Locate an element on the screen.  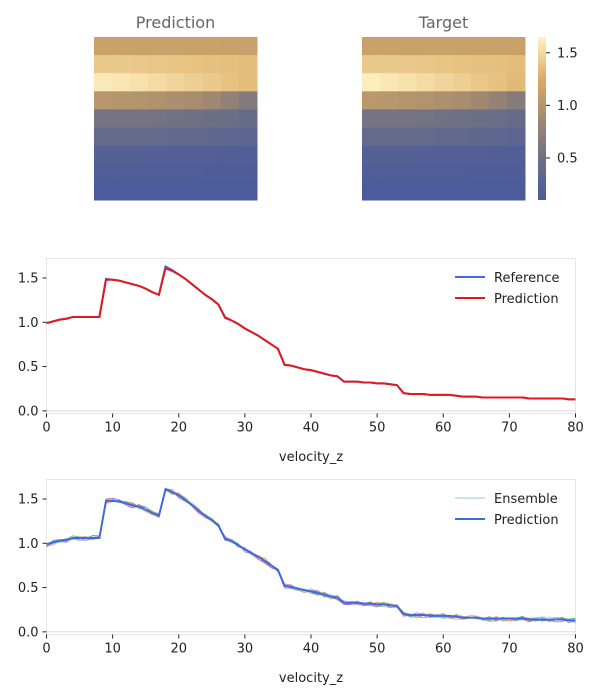
x-tick-label: 70 is located at coordinates (509, 428).